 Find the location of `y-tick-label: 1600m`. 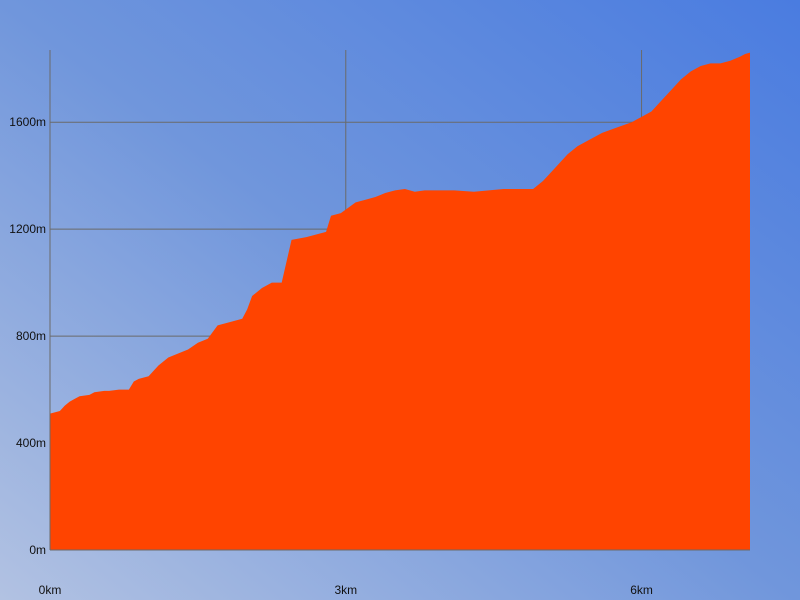

y-tick-label: 1600m is located at coordinates (27, 122).